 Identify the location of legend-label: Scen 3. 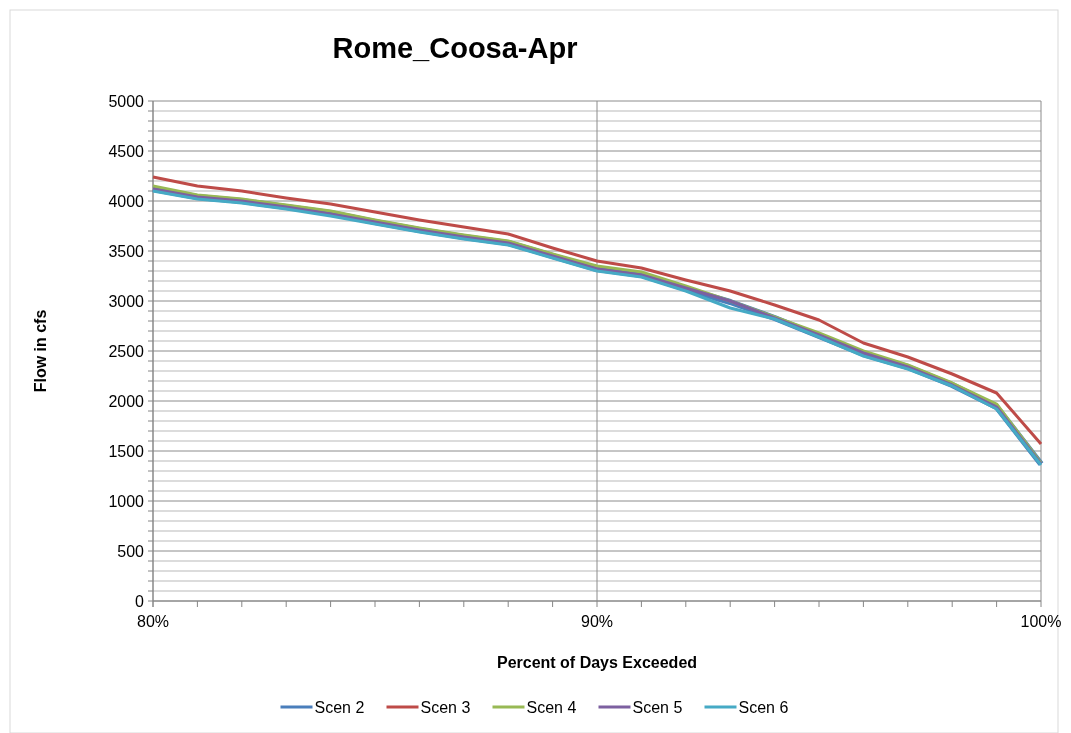
(445, 707).